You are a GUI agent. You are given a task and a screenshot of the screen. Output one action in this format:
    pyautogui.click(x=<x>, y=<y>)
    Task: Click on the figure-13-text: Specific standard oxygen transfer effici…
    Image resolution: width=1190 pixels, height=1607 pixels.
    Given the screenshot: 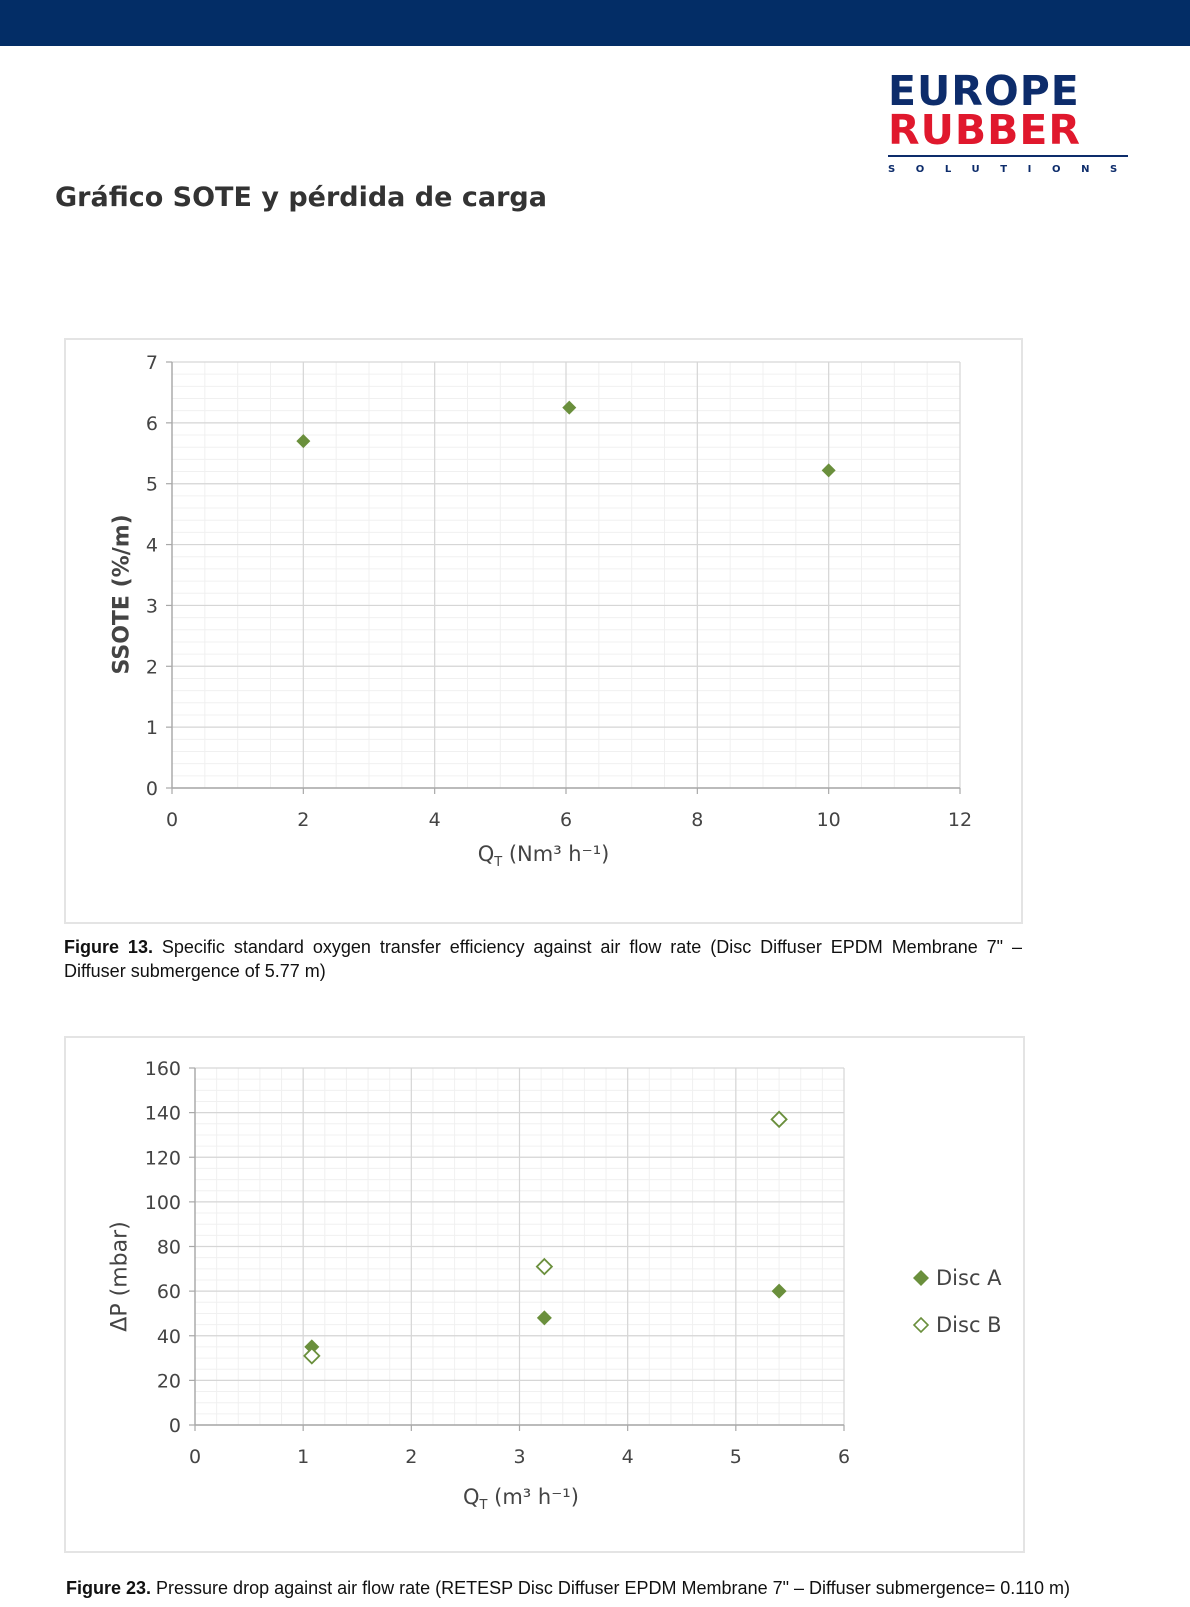 What is the action you would take?
    pyautogui.click(x=543, y=959)
    